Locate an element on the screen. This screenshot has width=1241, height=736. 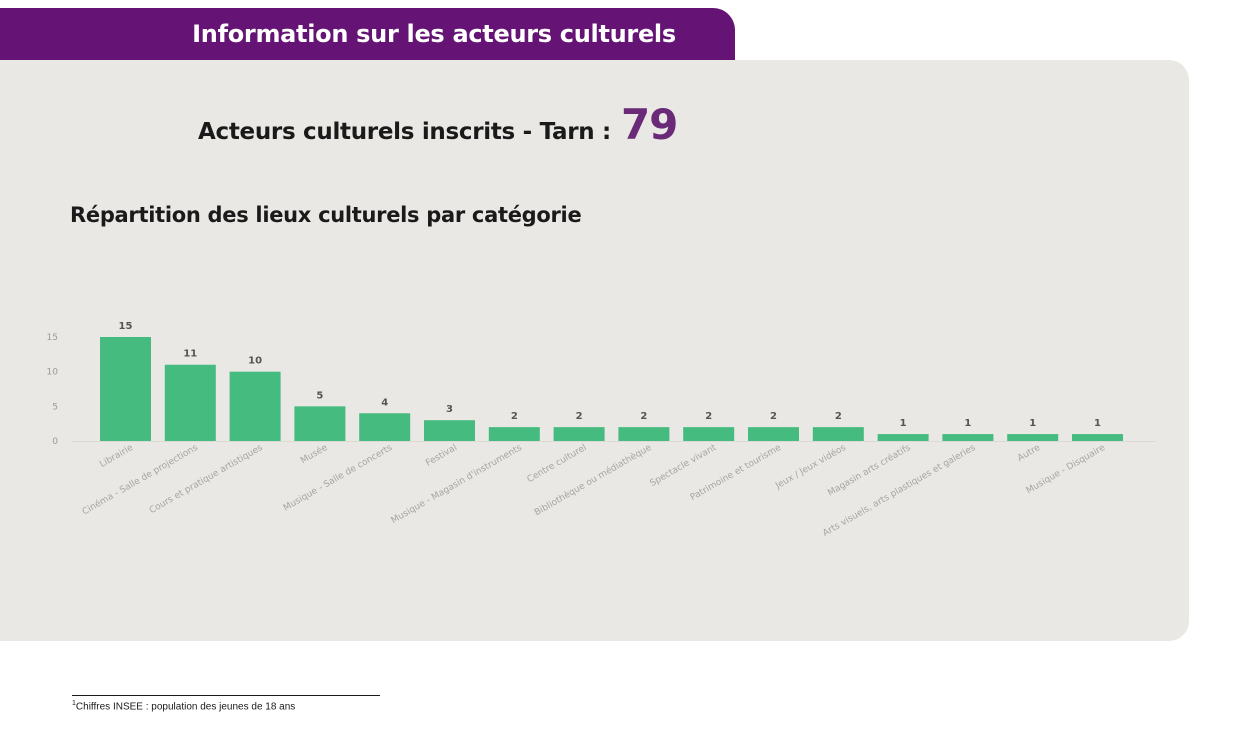
header-banner: Information sur les acteurs culturels is located at coordinates (367, 34).